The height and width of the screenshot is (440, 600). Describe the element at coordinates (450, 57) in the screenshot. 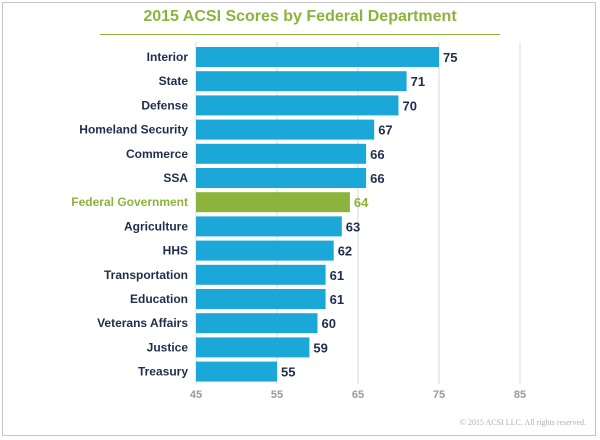

I see `value-label: 75` at that location.